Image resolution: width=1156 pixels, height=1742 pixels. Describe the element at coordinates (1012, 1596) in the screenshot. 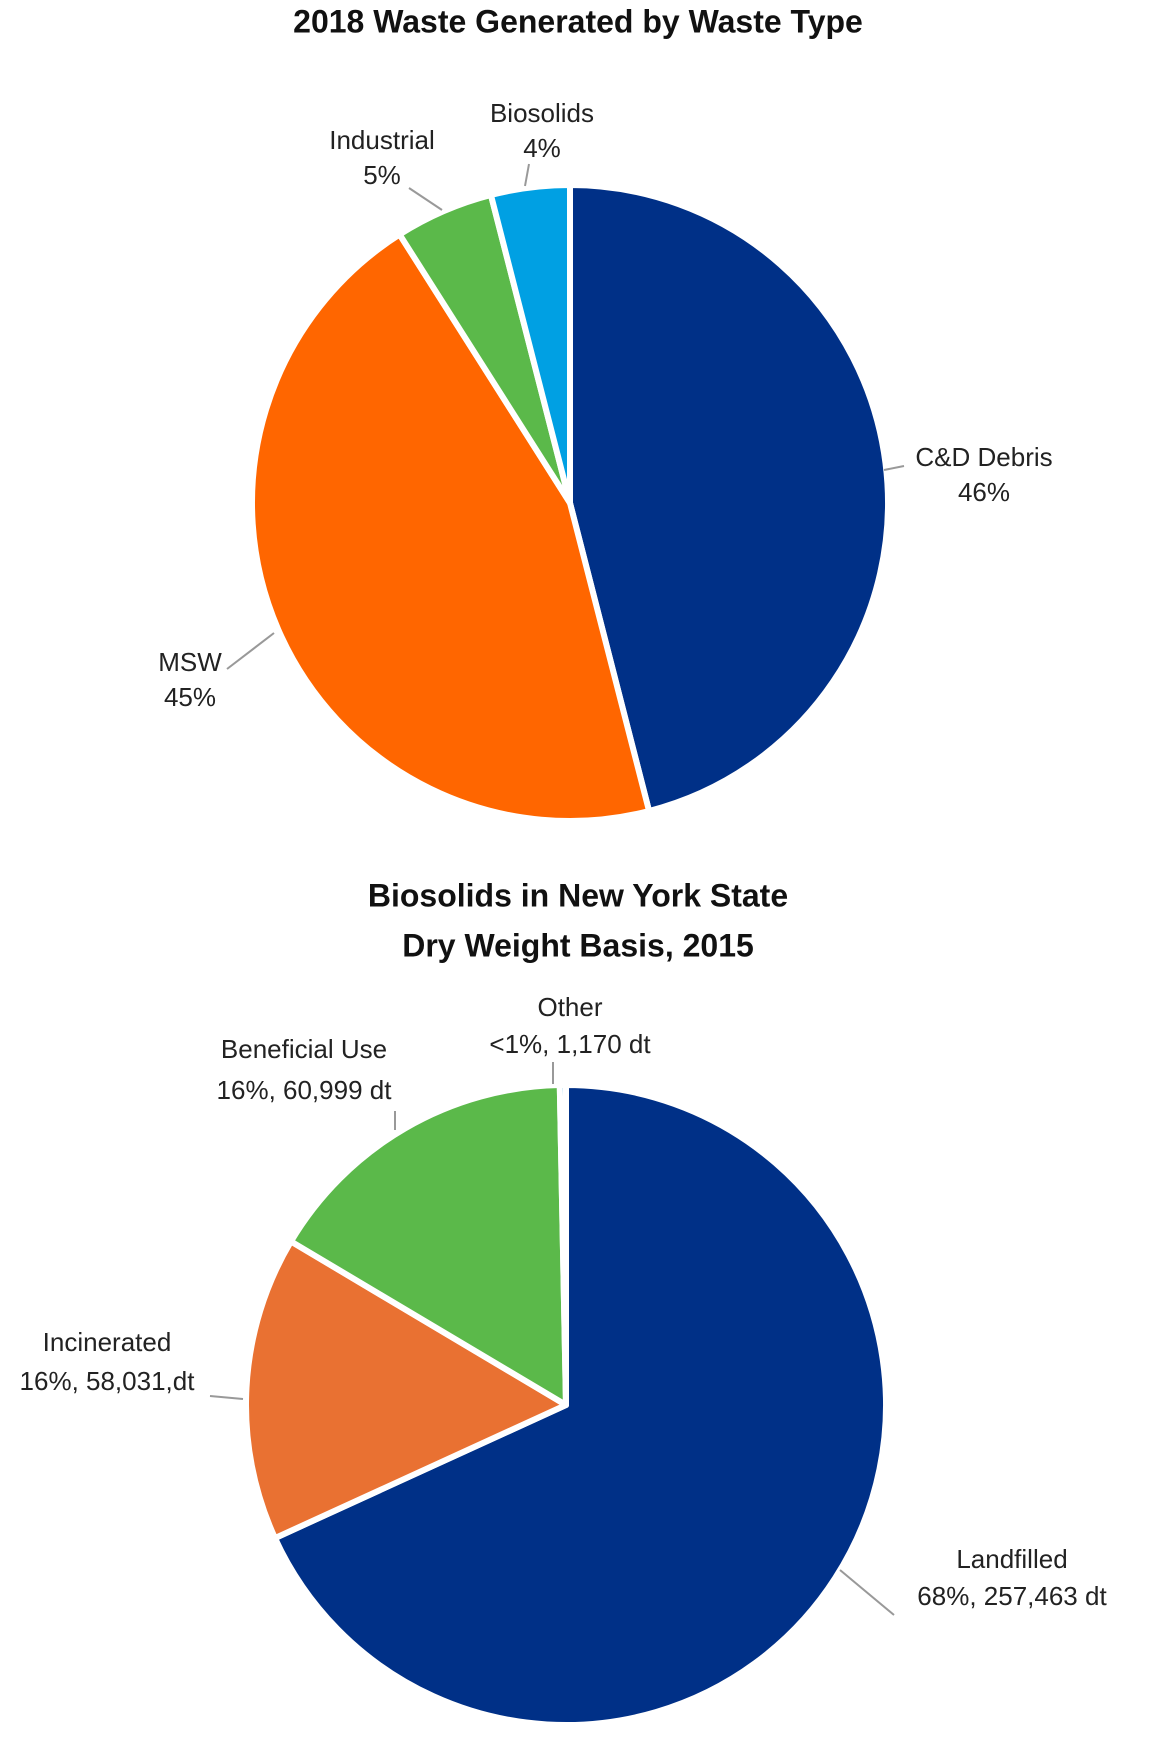

I see `slice-value-label: 68%, 257,463 dt` at that location.